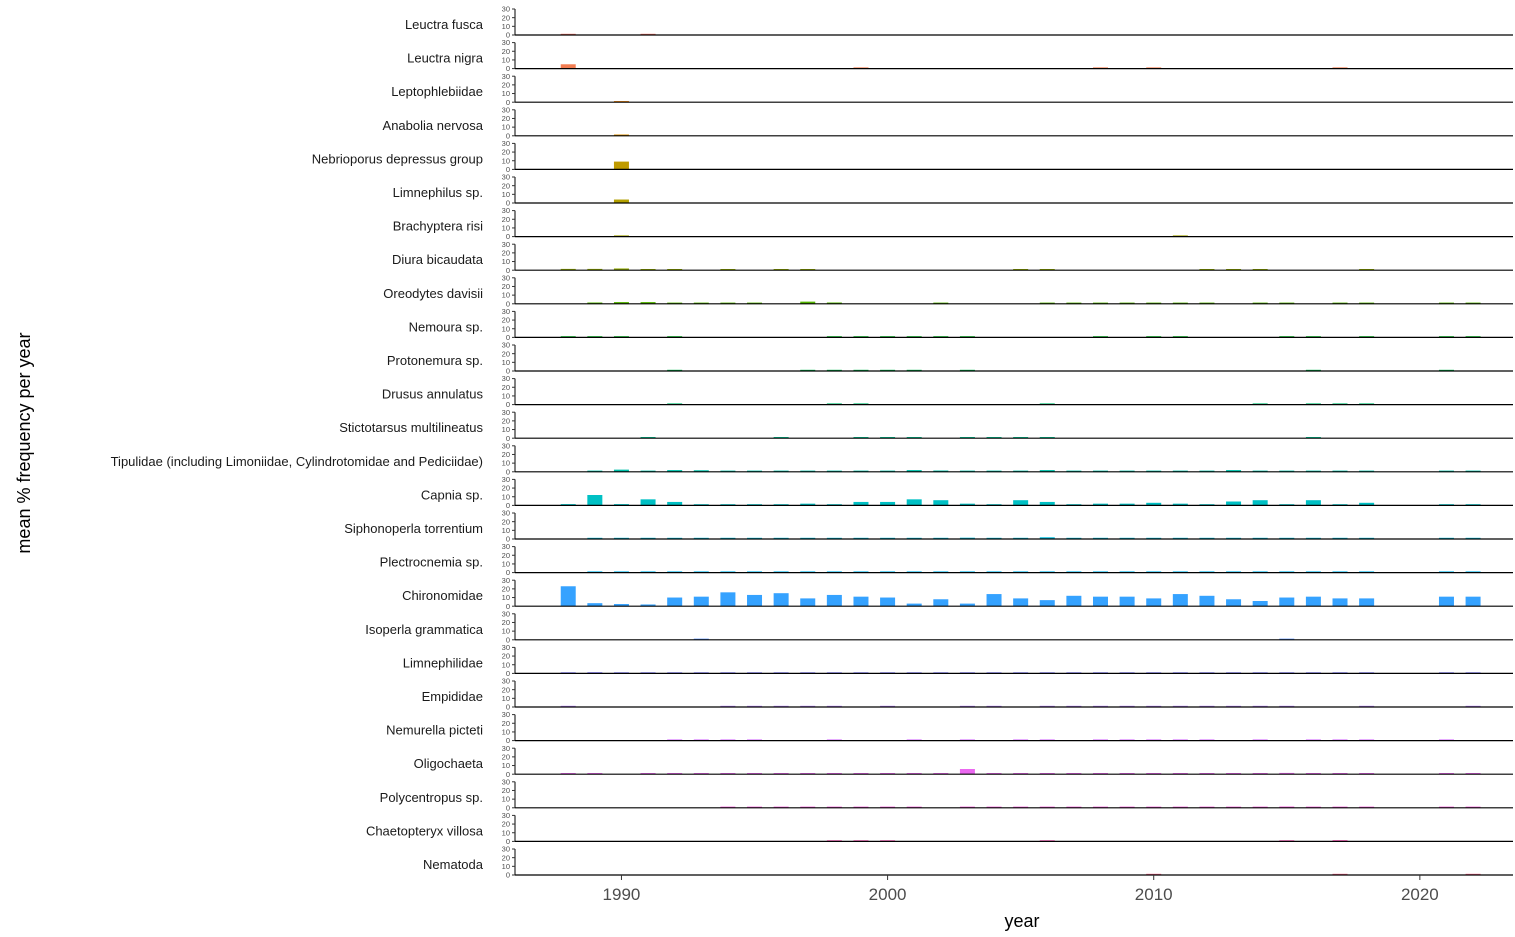  I want to click on panel-label: Limnephilus sp., so click(438, 192).